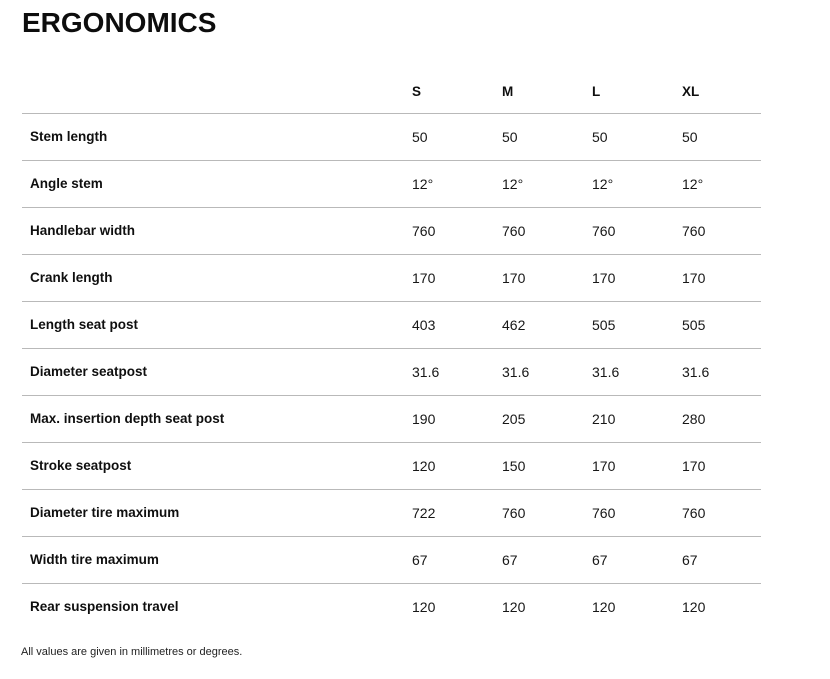 Image resolution: width=830 pixels, height=679 pixels. What do you see at coordinates (457, 513) in the screenshot?
I see `spec-value-s: 722` at bounding box center [457, 513].